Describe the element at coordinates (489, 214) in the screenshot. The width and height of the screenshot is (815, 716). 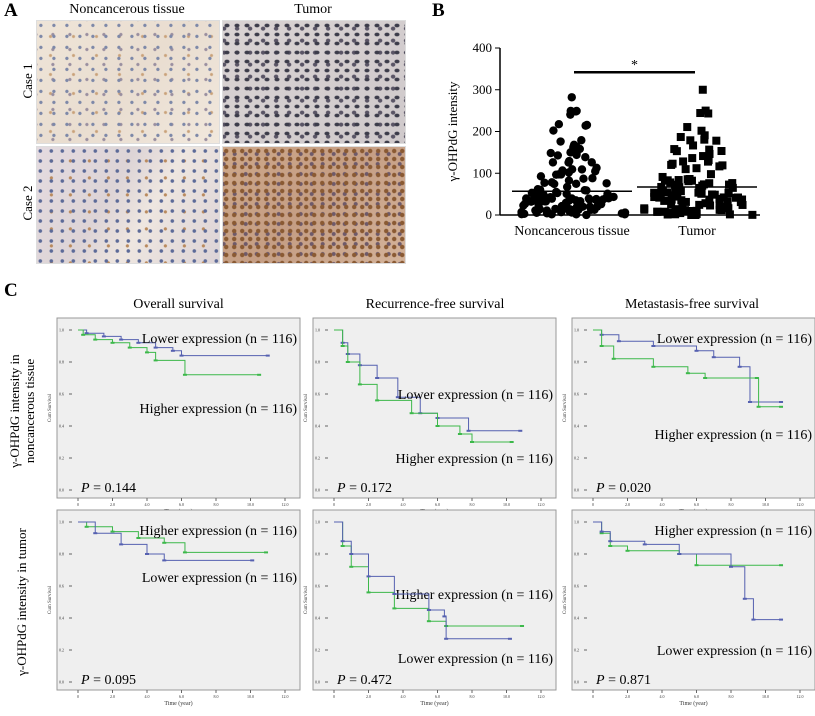
I see `y-tick-label: 0` at that location.